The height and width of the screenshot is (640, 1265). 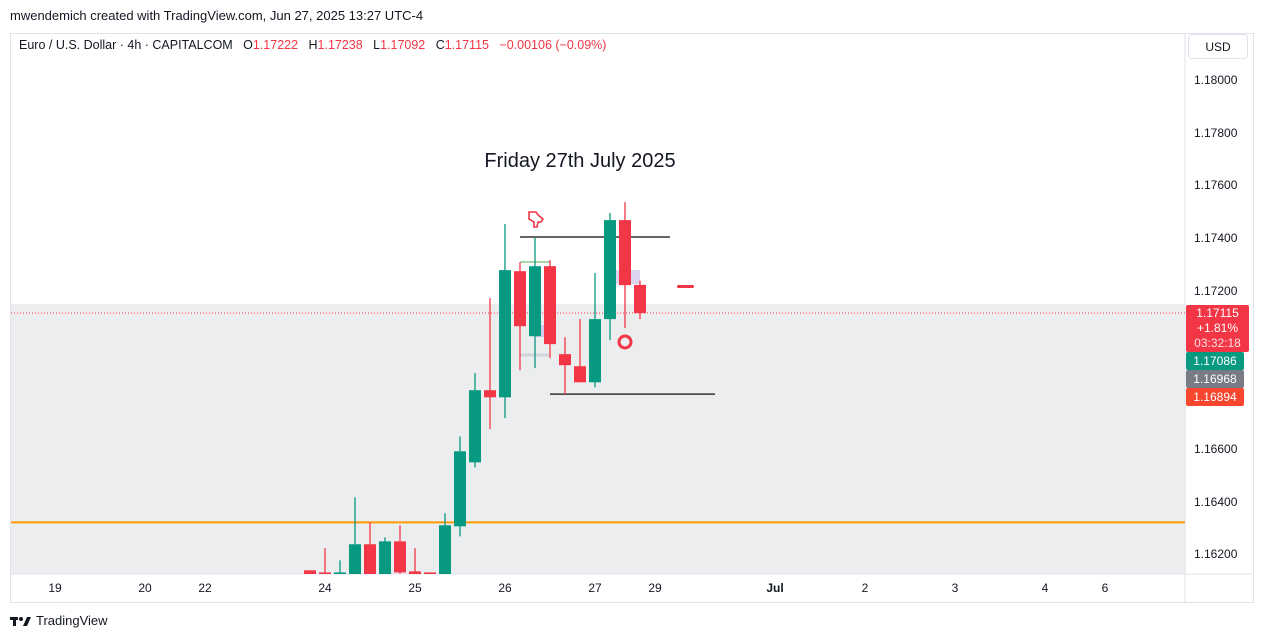 I want to click on price-tick: 1.17200, so click(x=1216, y=291).